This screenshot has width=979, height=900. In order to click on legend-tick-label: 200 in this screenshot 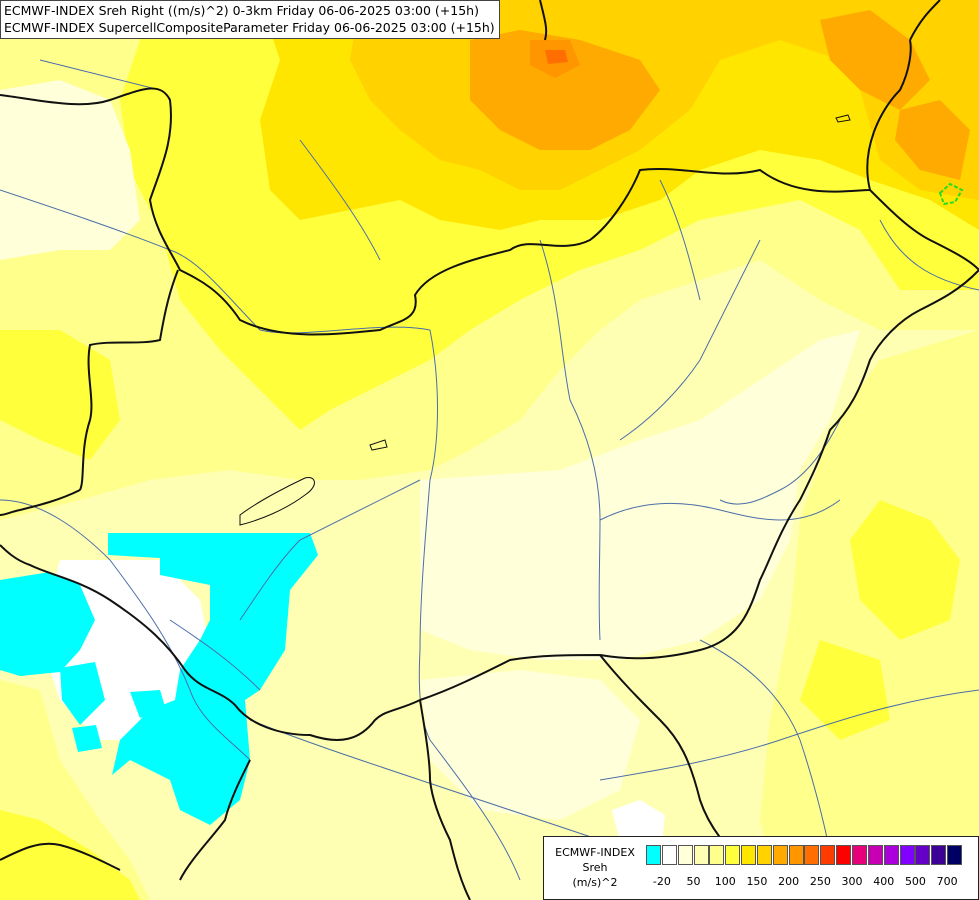, I will do `click(789, 881)`.